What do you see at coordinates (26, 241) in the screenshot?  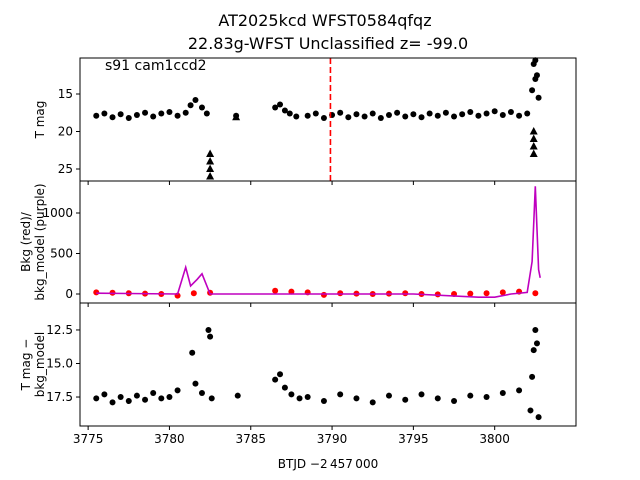 I see `y-axis-label: Bkg (red)/` at bounding box center [26, 241].